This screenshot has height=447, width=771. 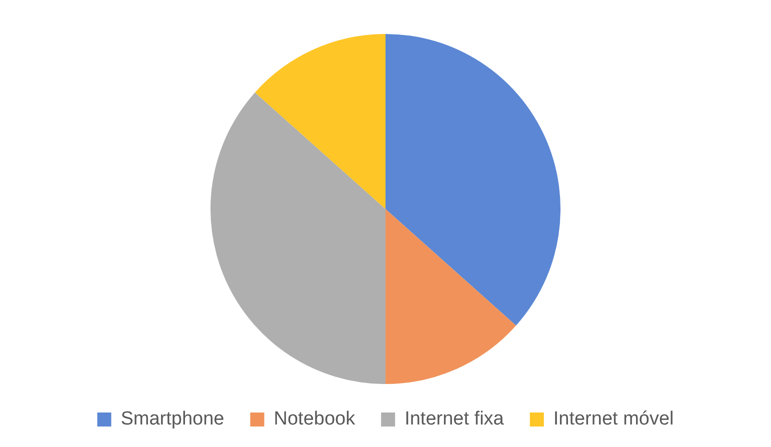 What do you see at coordinates (454, 419) in the screenshot?
I see `legend-label: Internet fixa` at bounding box center [454, 419].